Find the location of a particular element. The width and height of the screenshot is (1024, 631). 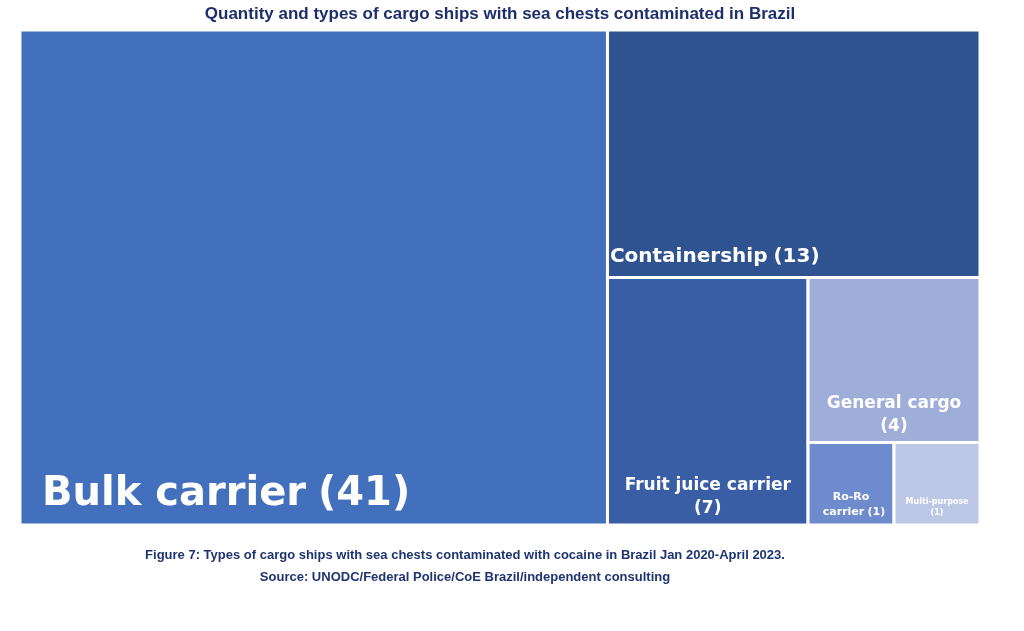

source-note: Source: UNODC/Federal Police/CoE Brazil/independent consulting is located at coordinates (465, 576).